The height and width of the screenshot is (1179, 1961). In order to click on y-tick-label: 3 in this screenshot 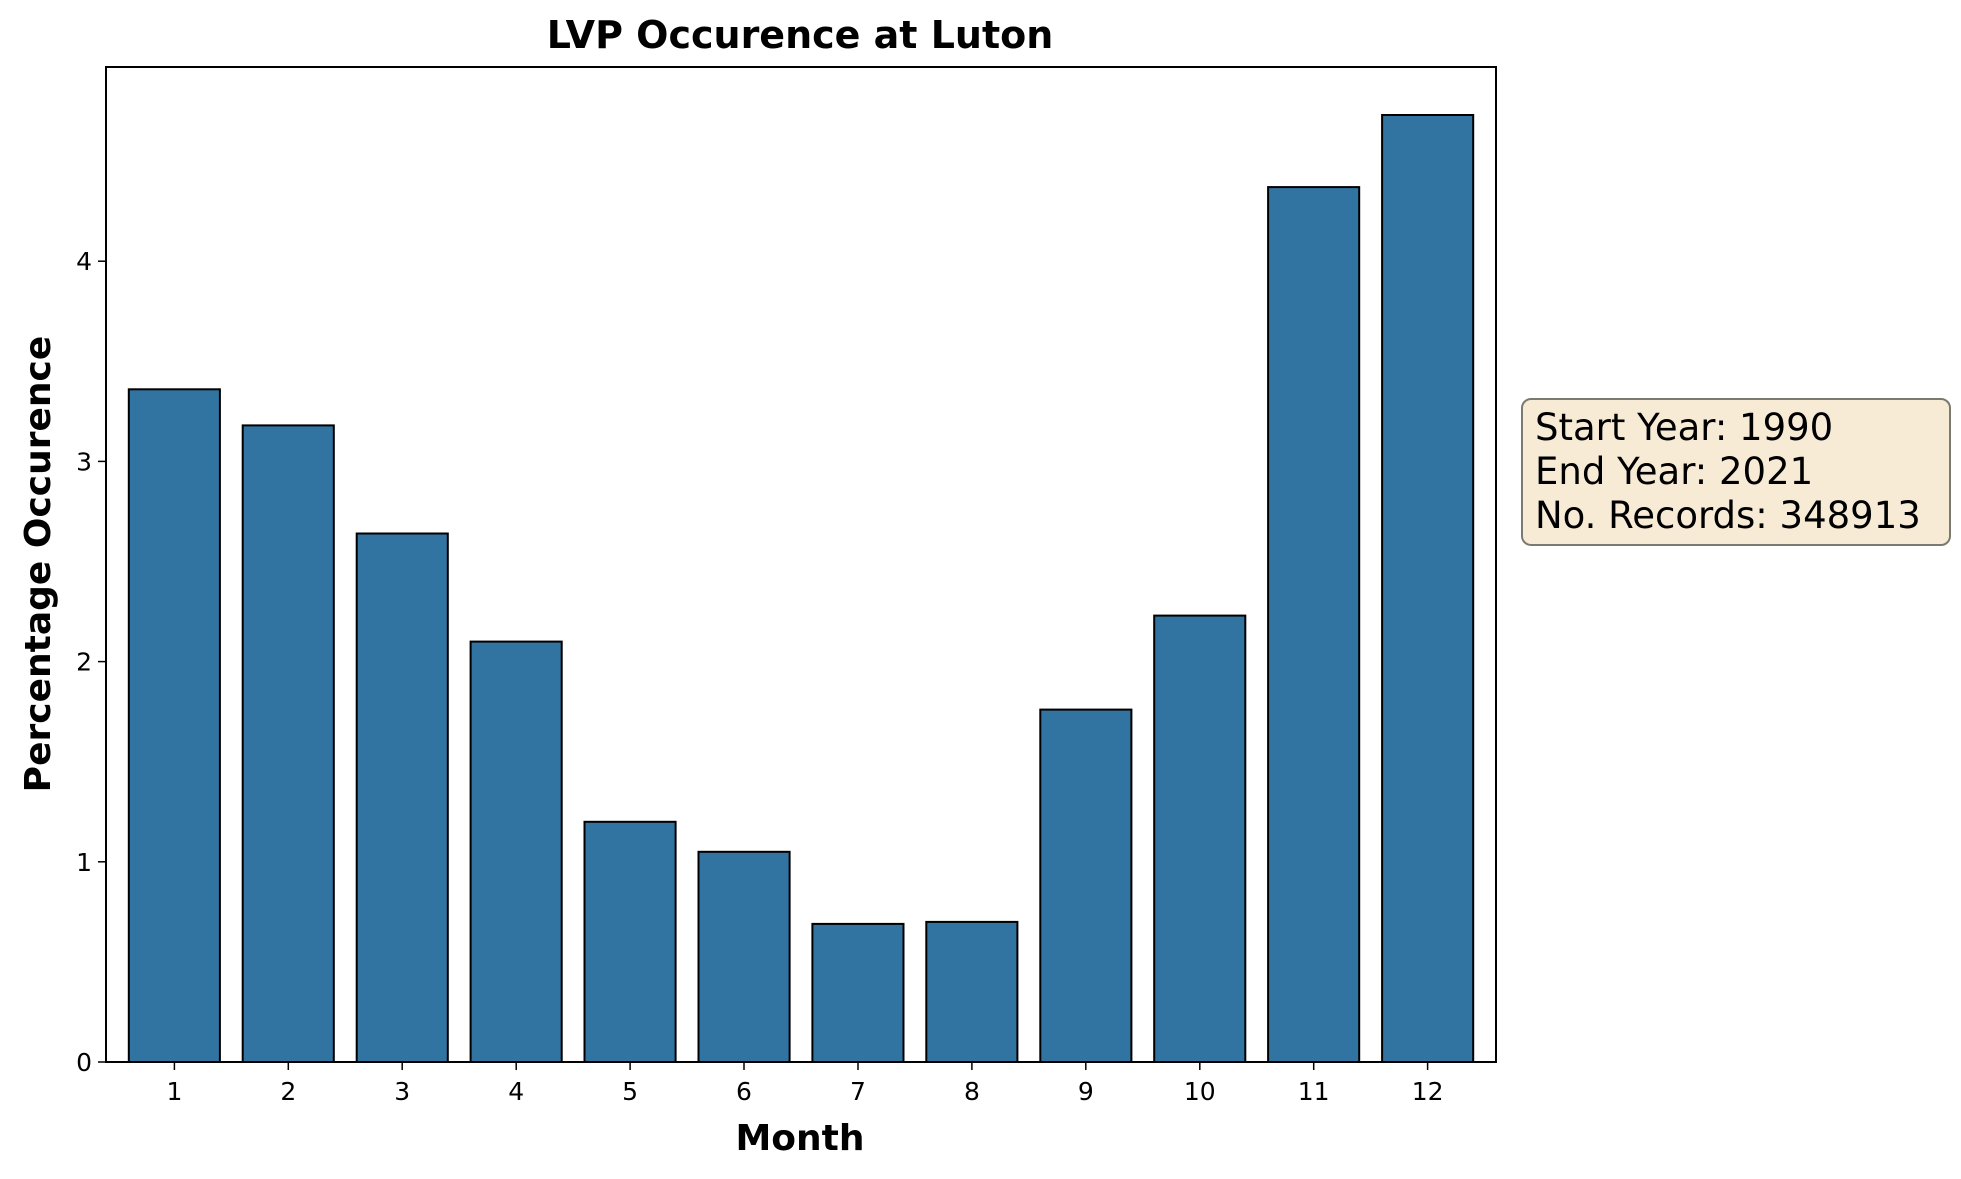, I will do `click(84, 461)`.